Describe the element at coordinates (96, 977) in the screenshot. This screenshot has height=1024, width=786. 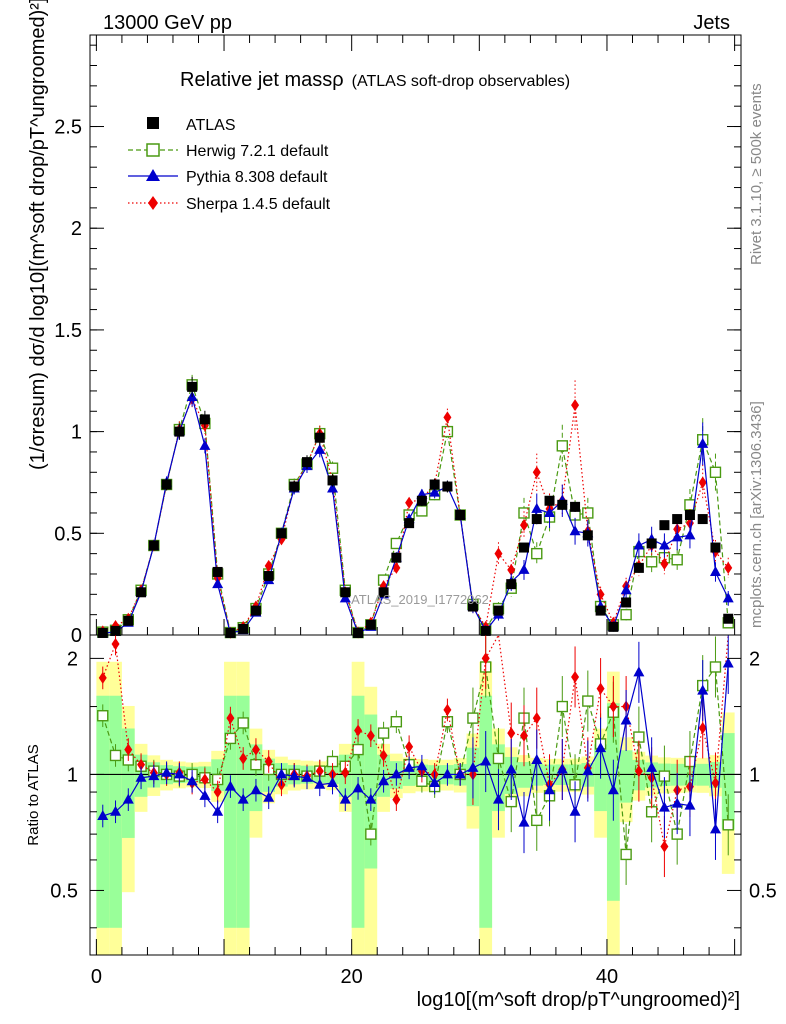
I see `x-tick-label: 0` at that location.